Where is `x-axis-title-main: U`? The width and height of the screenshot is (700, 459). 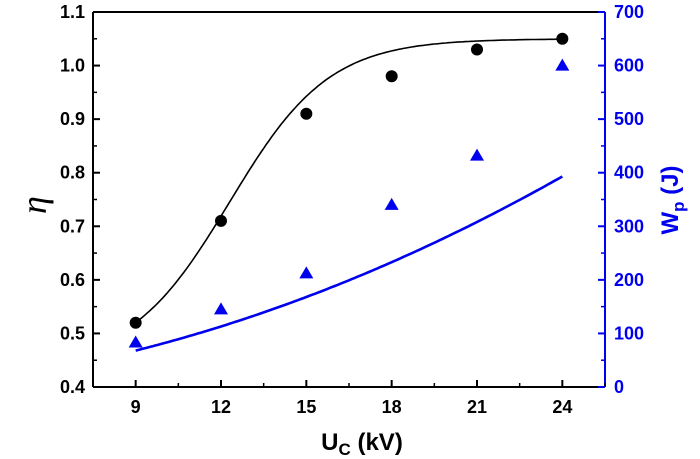 x-axis-title-main: U is located at coordinates (329, 442).